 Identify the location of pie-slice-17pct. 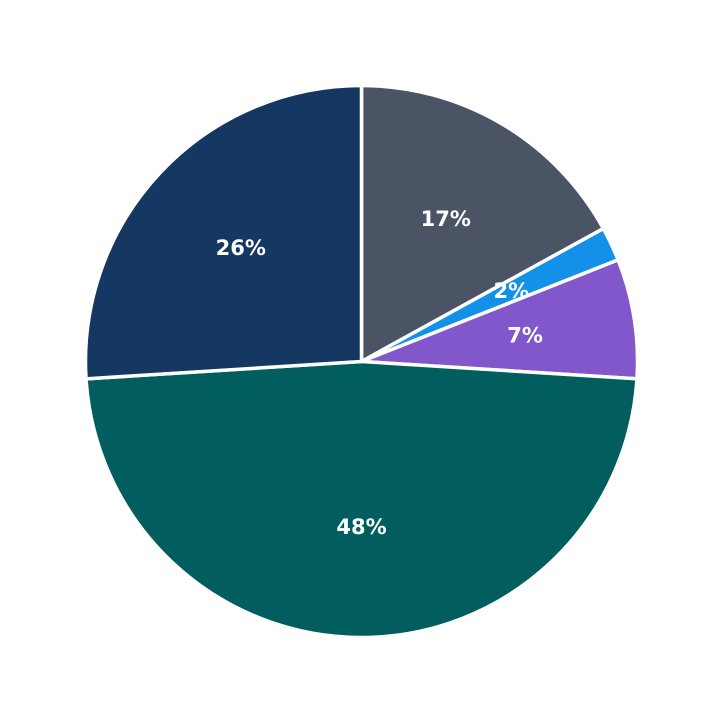
(482, 223).